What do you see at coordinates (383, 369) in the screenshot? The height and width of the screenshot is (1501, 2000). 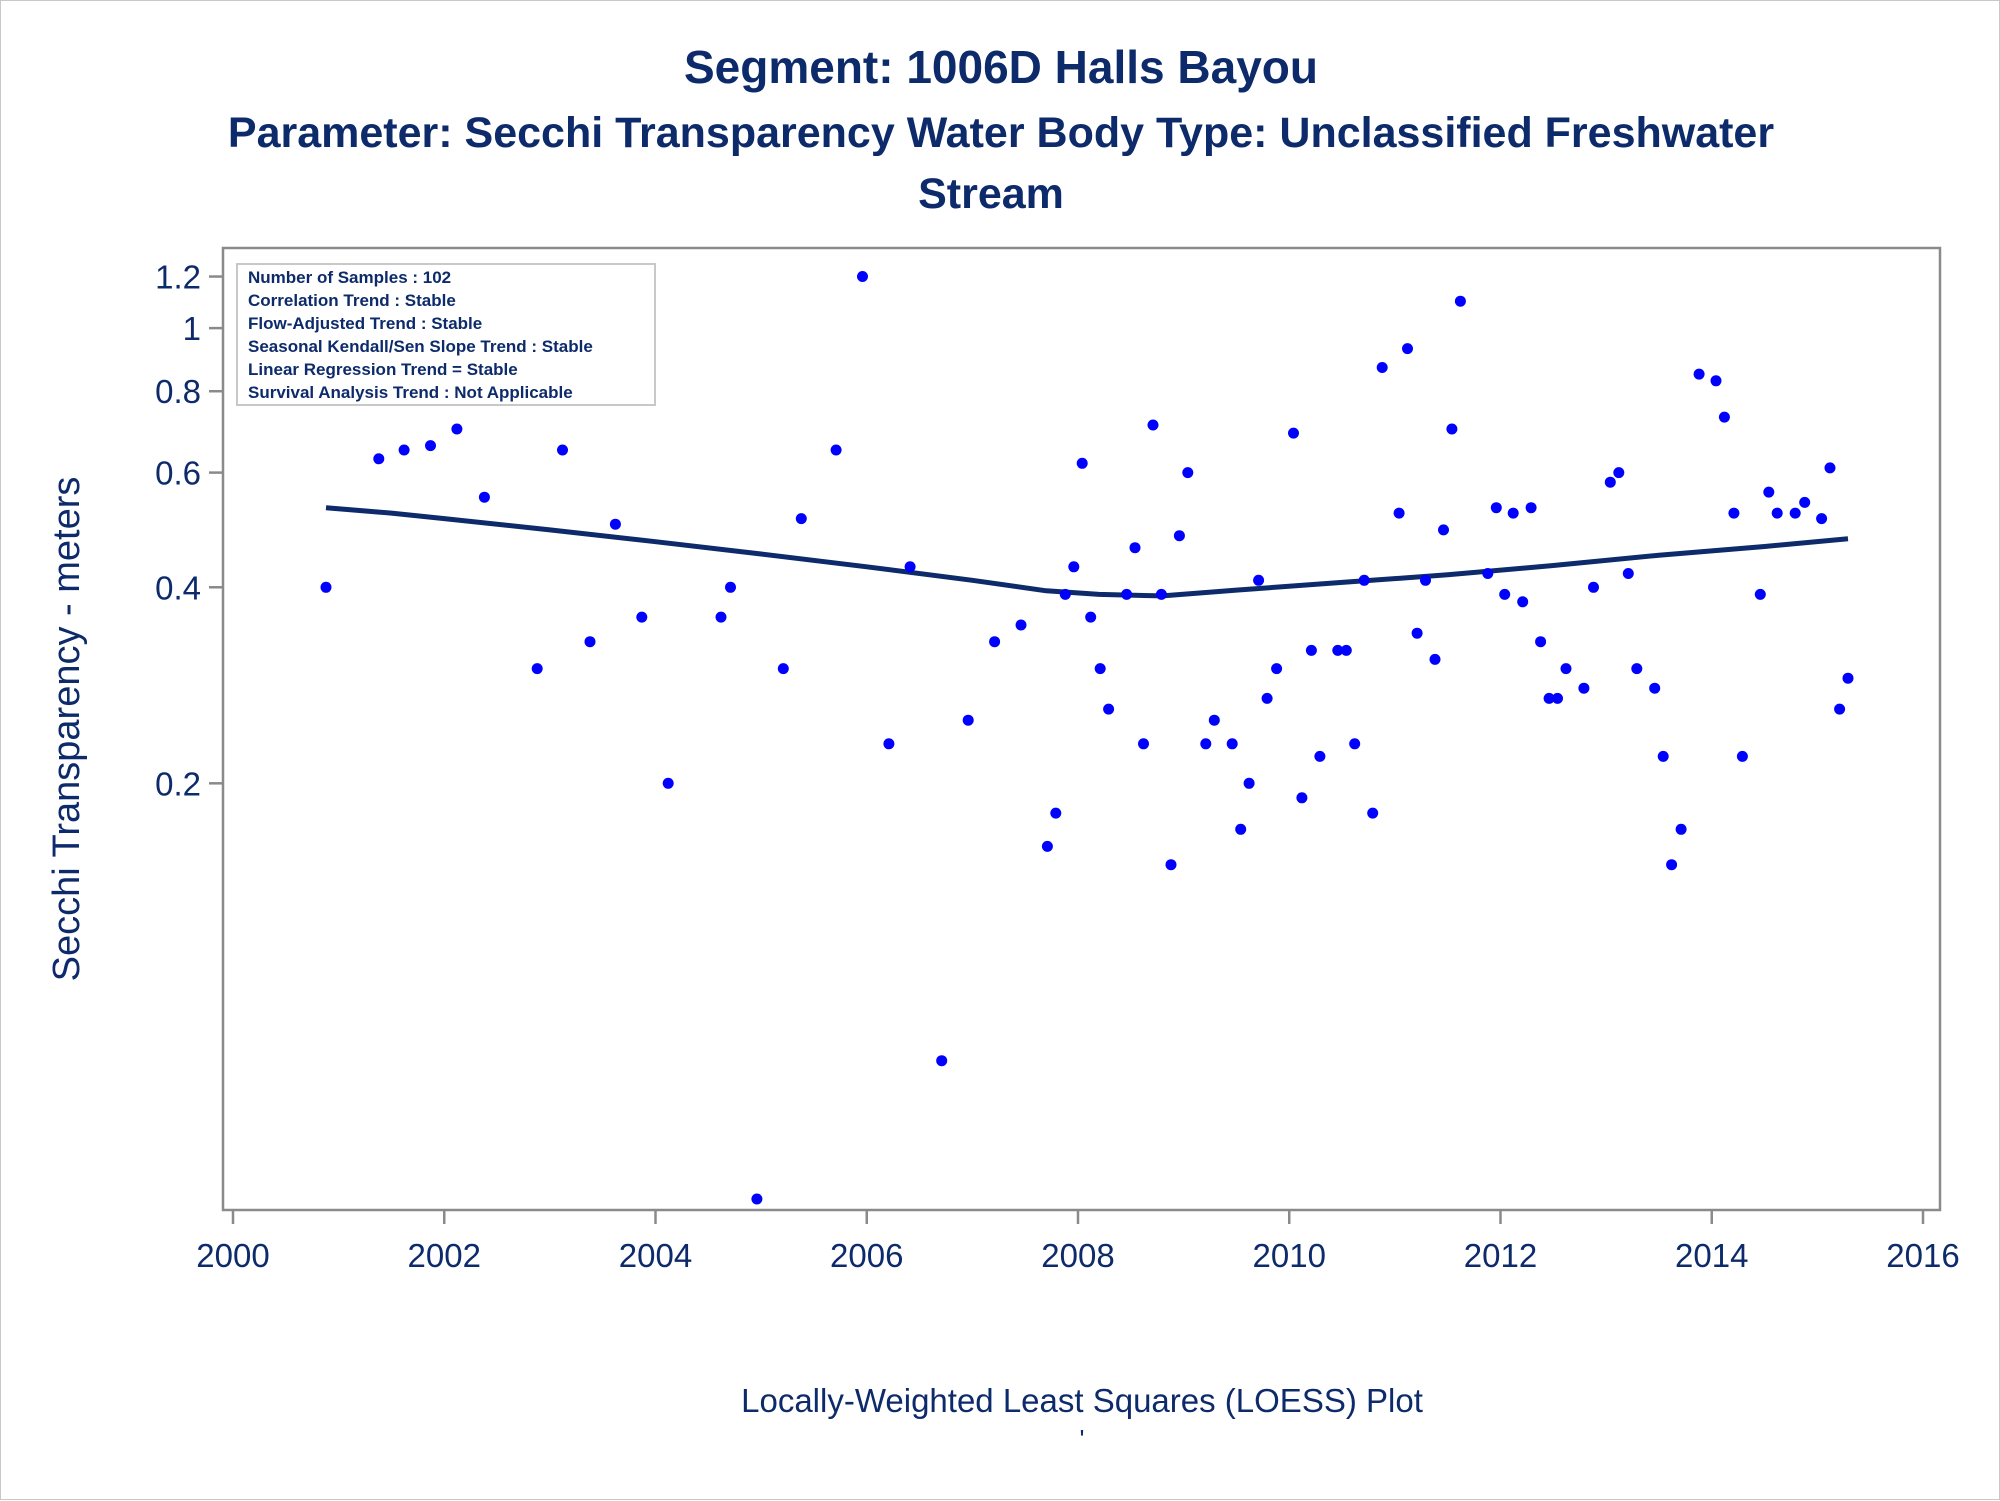 I see `stats-linear-regression-trend: Linear Regression Trend = Stable` at bounding box center [383, 369].